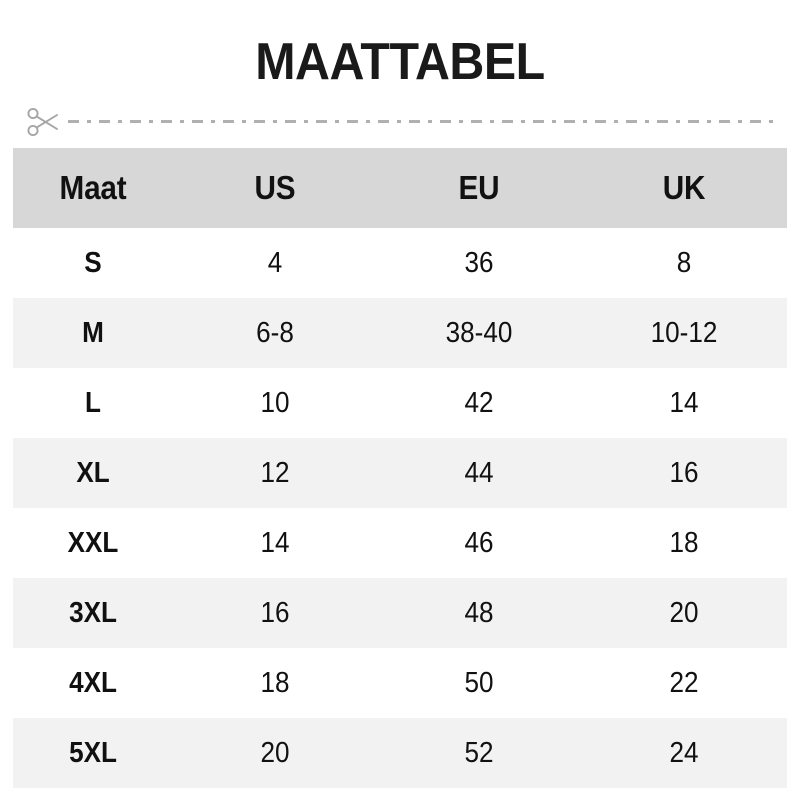 The width and height of the screenshot is (800, 800). I want to click on cell-us: 12, so click(275, 472).